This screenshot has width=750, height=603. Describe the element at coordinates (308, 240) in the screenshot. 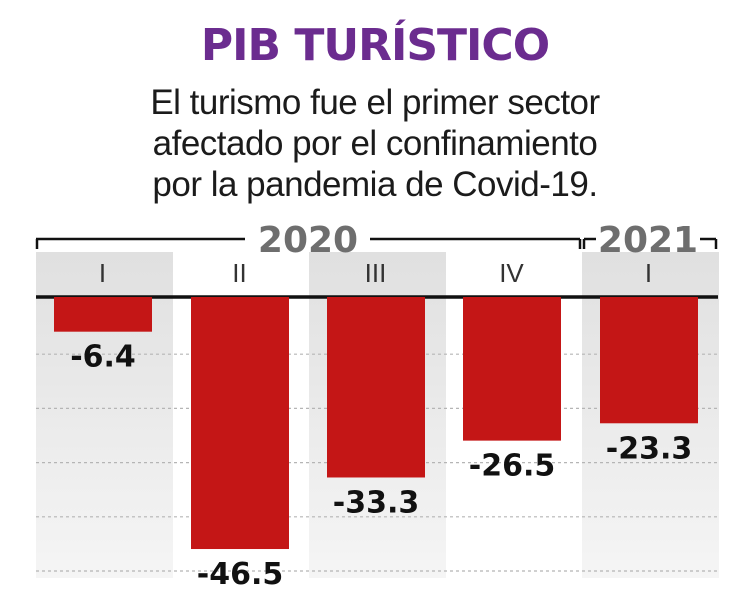

I see `year-label: 2020` at that location.